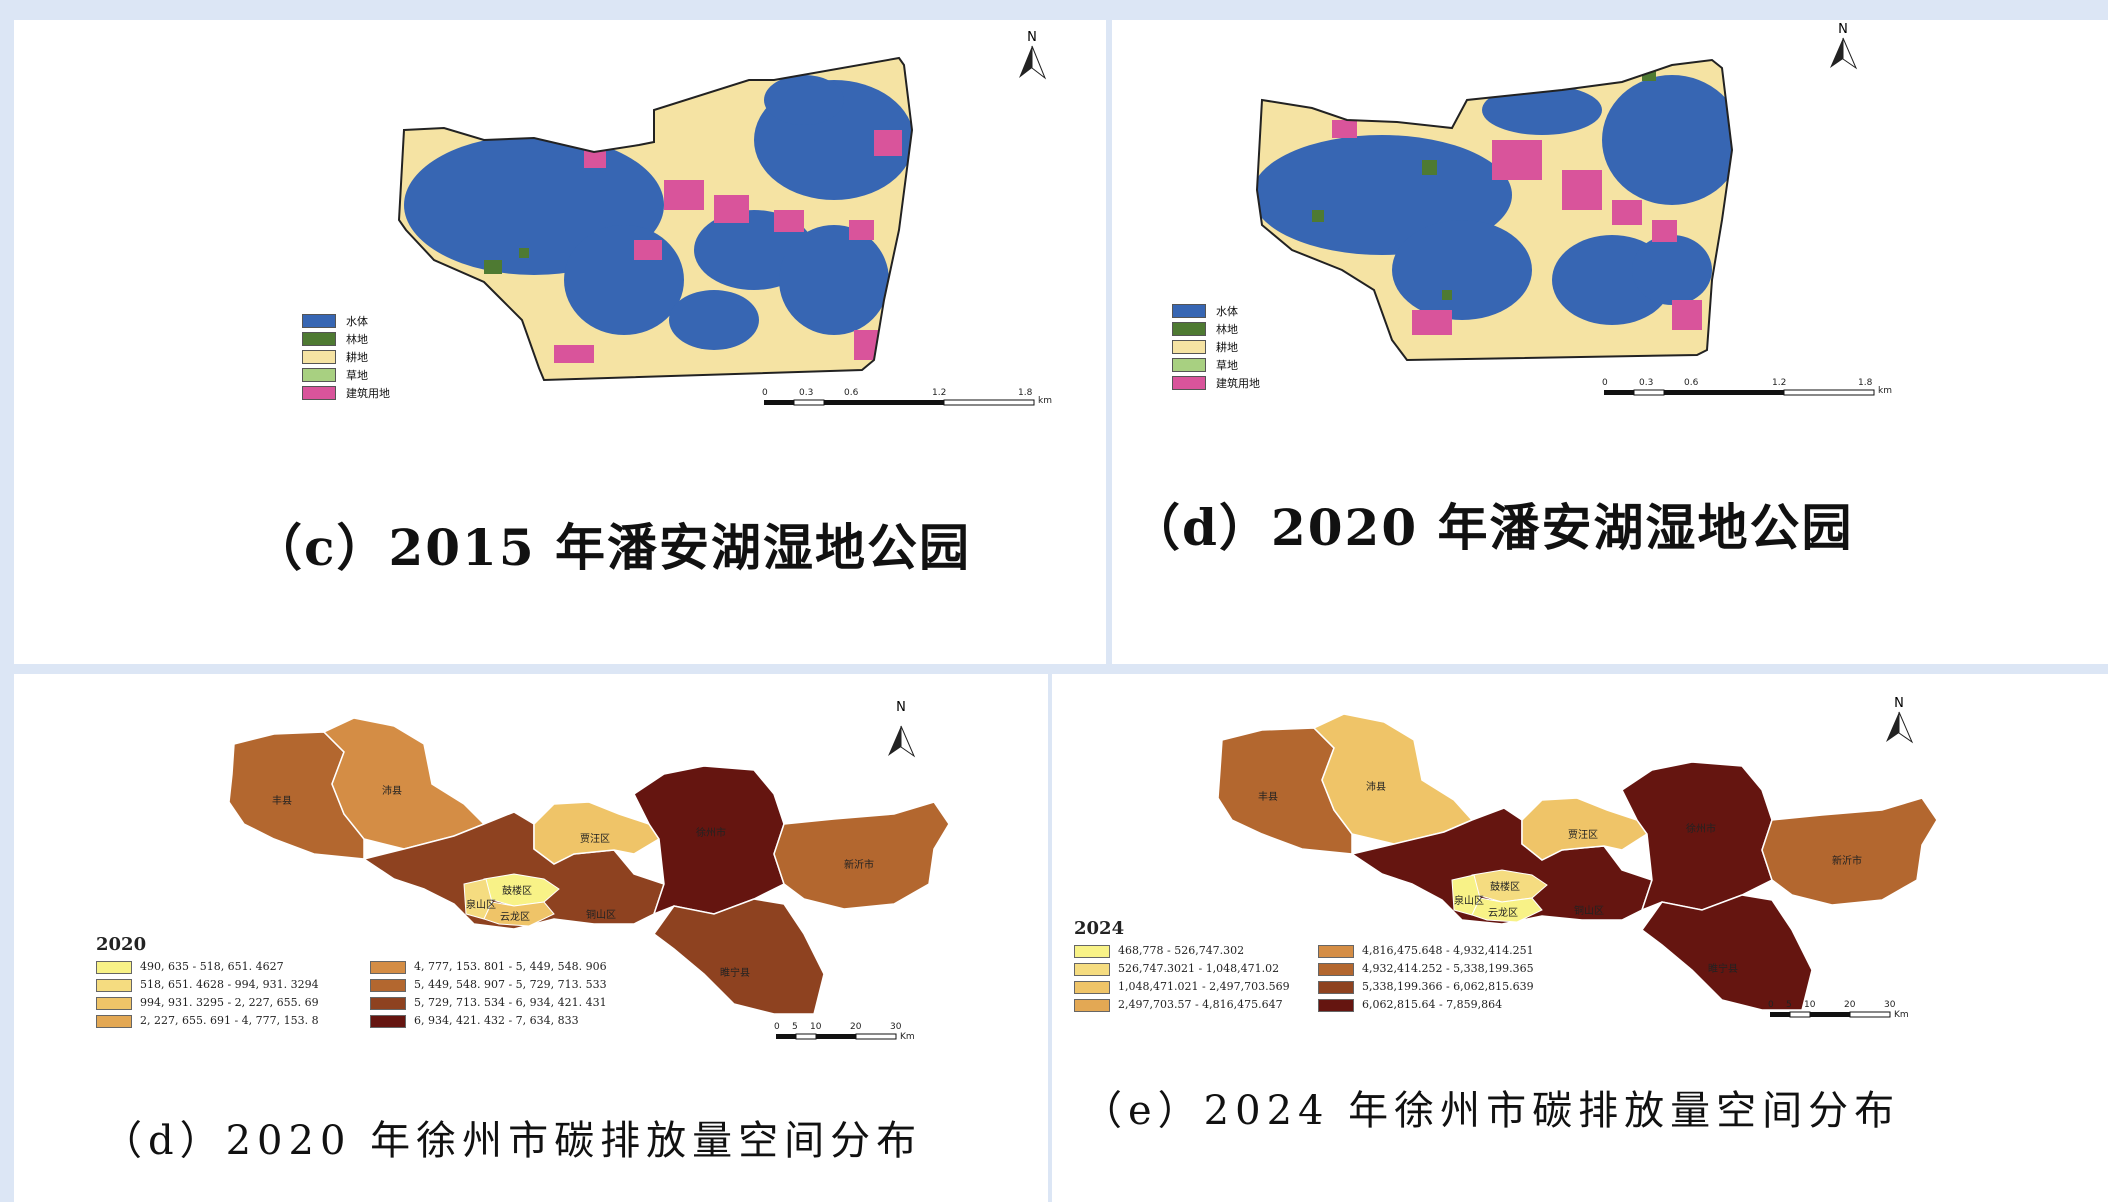 This screenshot has height=1202, width=2108. Describe the element at coordinates (1344, 952) in the screenshot. I see `legend-item: 468,778 - 526,747.302` at that location.